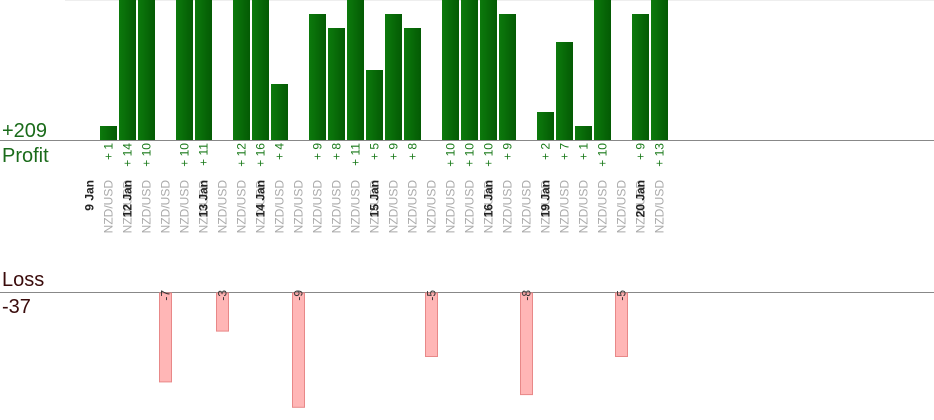 This screenshot has width=934, height=420. I want to click on profit-value-label: + 16, so click(261, 155).